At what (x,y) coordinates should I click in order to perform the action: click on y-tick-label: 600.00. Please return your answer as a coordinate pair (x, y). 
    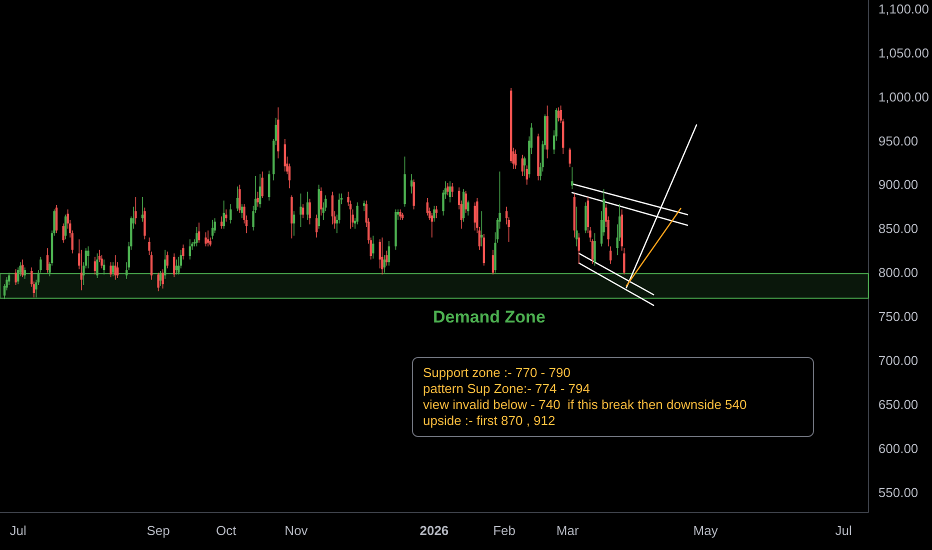
    Looking at the image, I should click on (898, 448).